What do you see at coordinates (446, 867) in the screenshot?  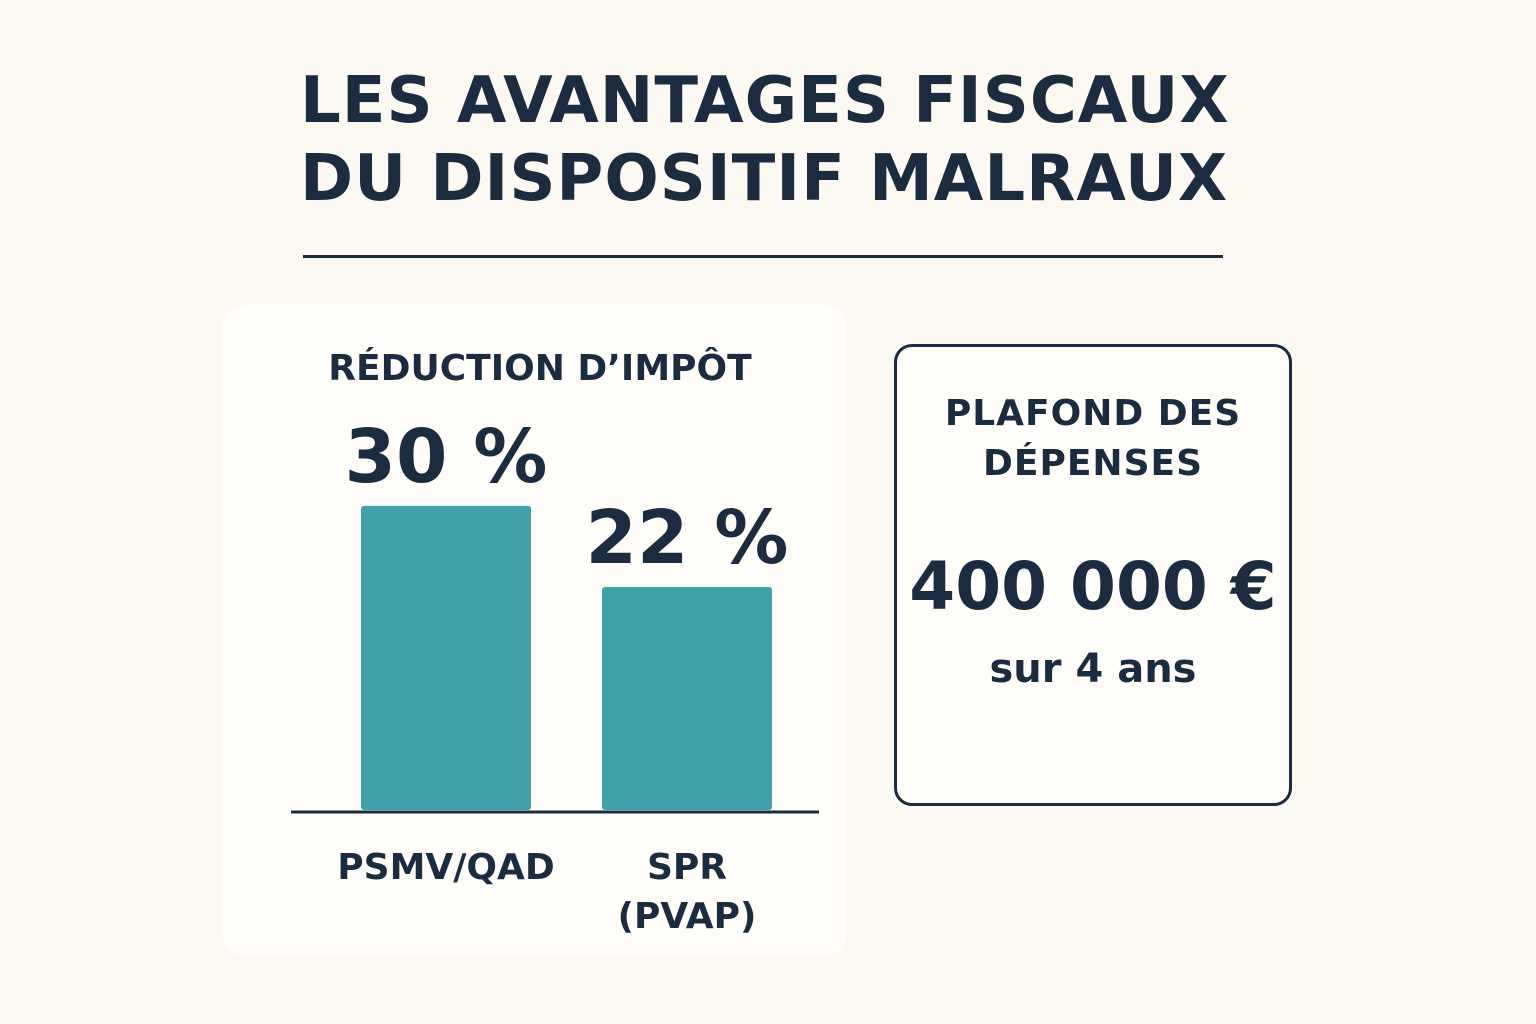 I see `category-label-1: PSMV/QAD` at bounding box center [446, 867].